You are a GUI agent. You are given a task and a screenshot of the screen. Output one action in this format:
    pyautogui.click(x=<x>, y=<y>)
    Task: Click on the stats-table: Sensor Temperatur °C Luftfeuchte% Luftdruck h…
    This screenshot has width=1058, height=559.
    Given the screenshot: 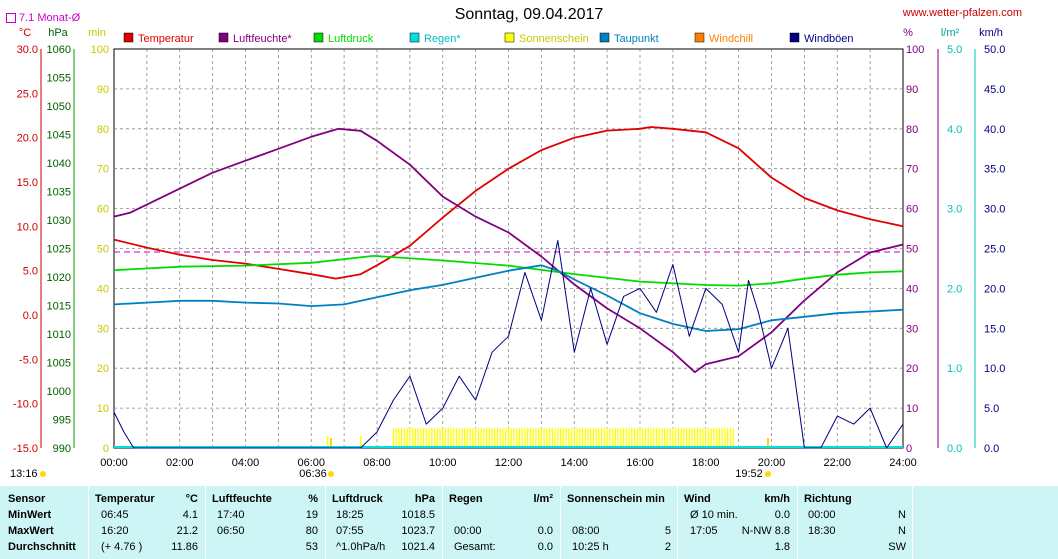 What is the action you would take?
    pyautogui.click(x=529, y=522)
    